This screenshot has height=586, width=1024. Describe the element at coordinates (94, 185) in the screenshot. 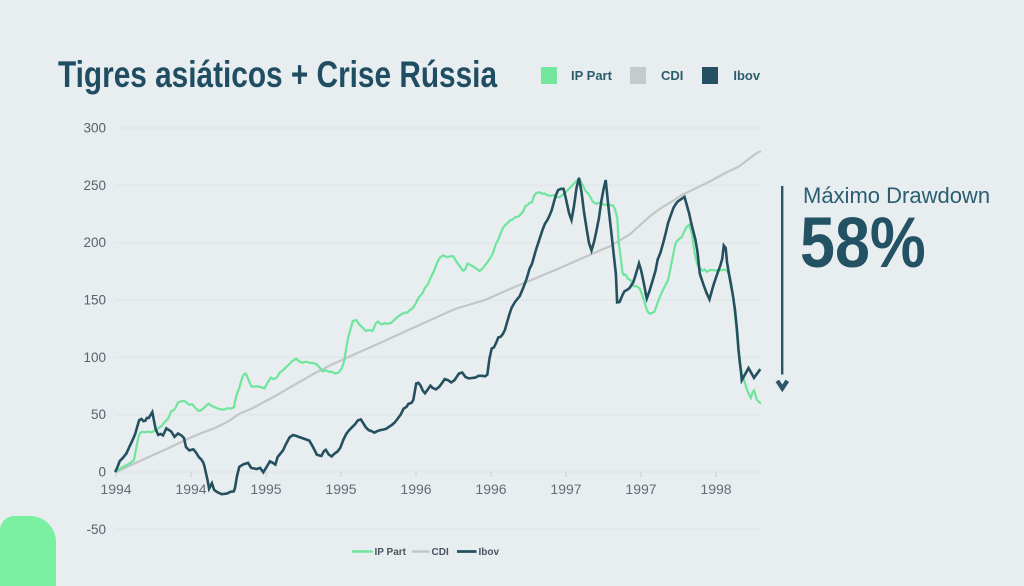

I see `svg-text: 250` at that location.